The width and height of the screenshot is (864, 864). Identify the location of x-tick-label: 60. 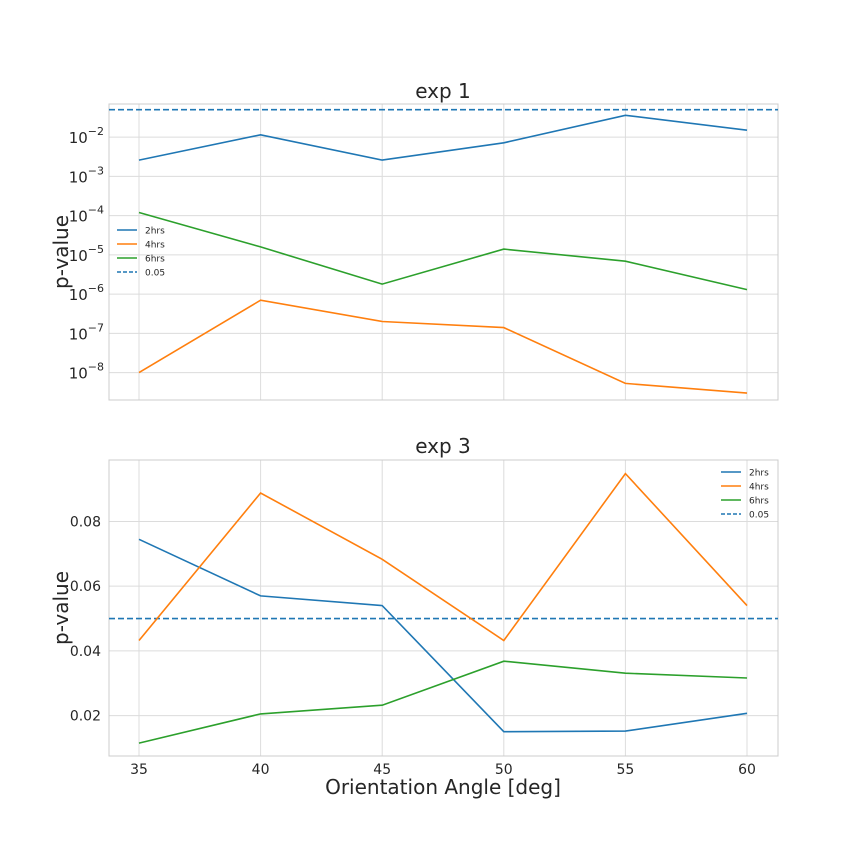
(747, 770).